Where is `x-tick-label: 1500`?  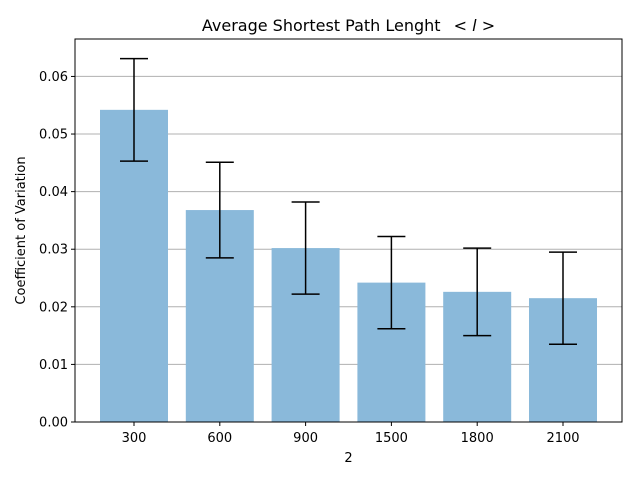
x-tick-label: 1500 is located at coordinates (391, 438).